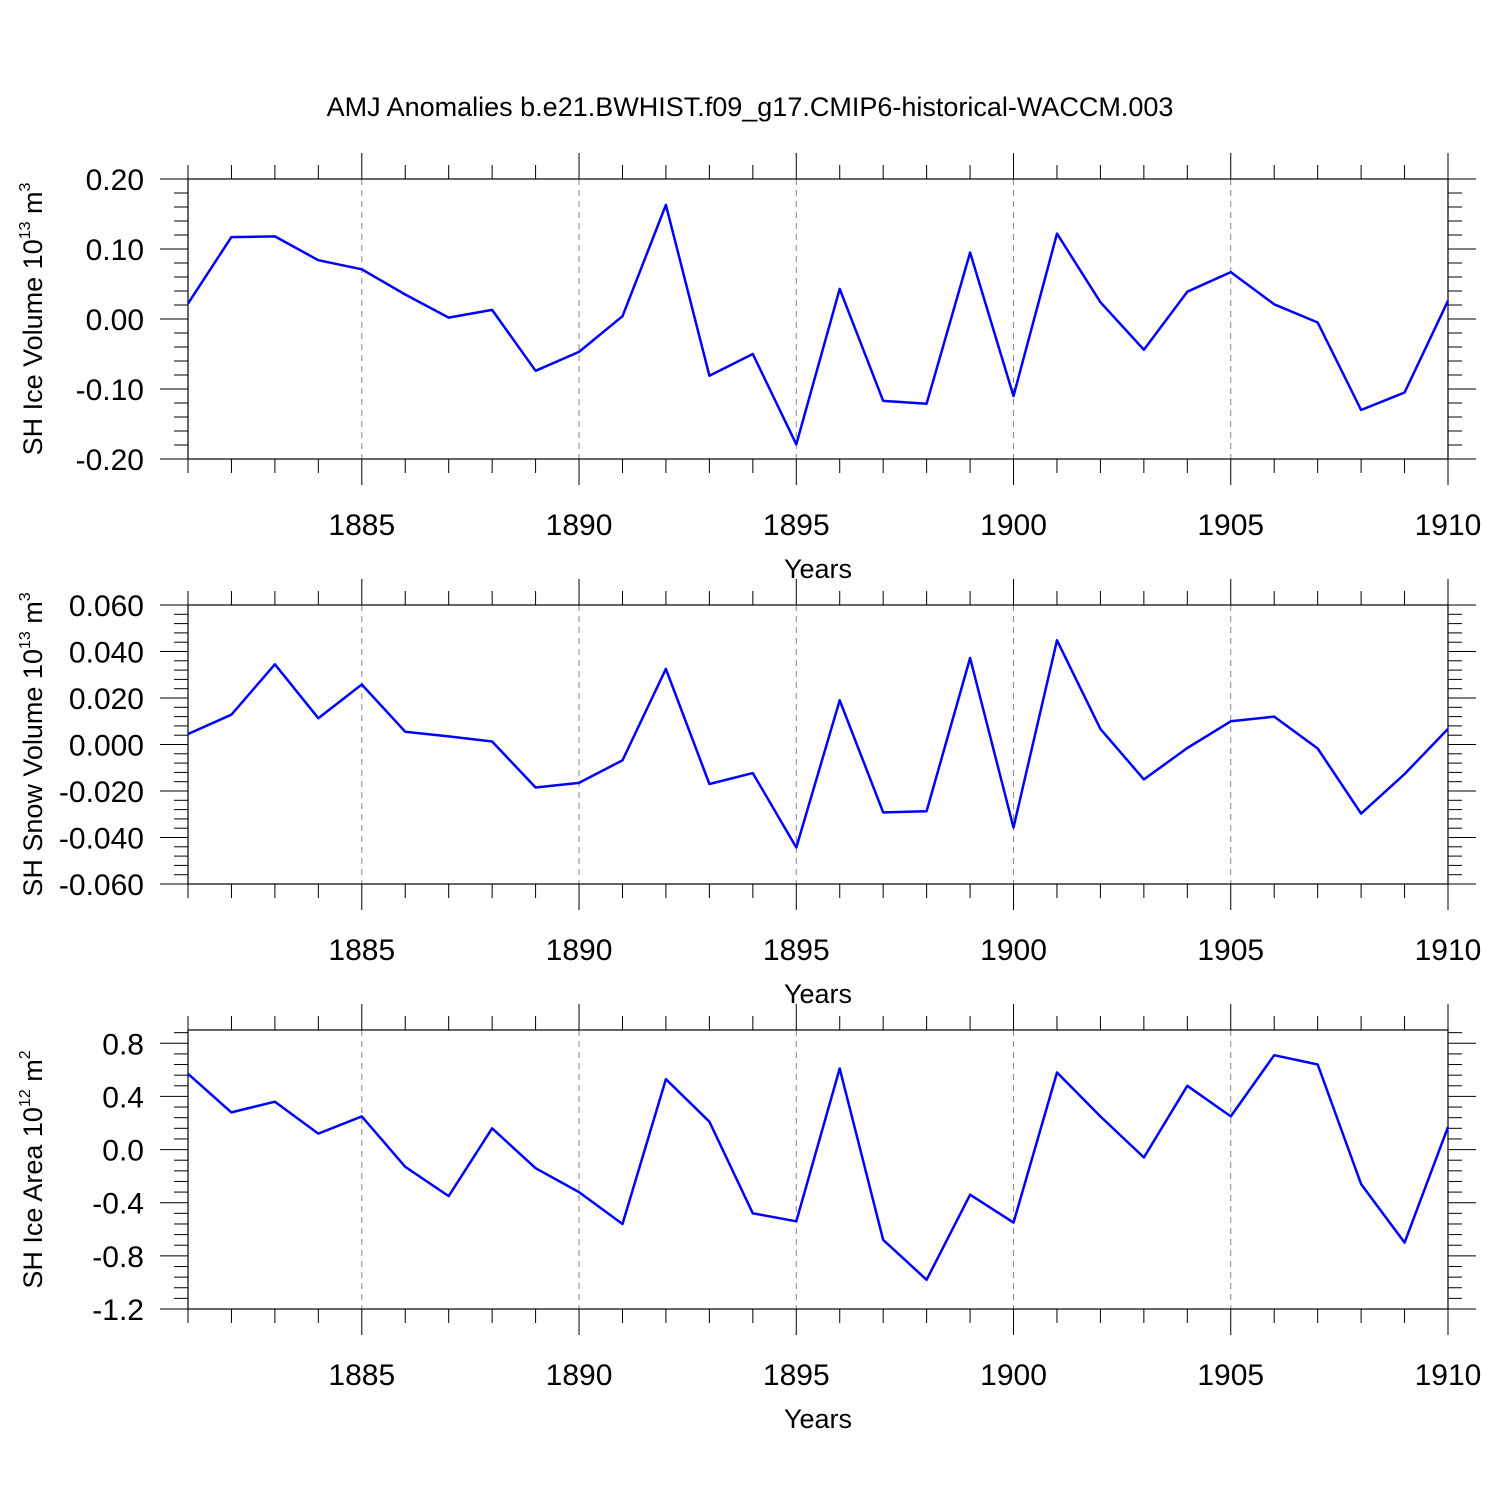 This screenshot has width=1500, height=1500. What do you see at coordinates (115, 250) in the screenshot?
I see `y-tick-label: 0.10` at bounding box center [115, 250].